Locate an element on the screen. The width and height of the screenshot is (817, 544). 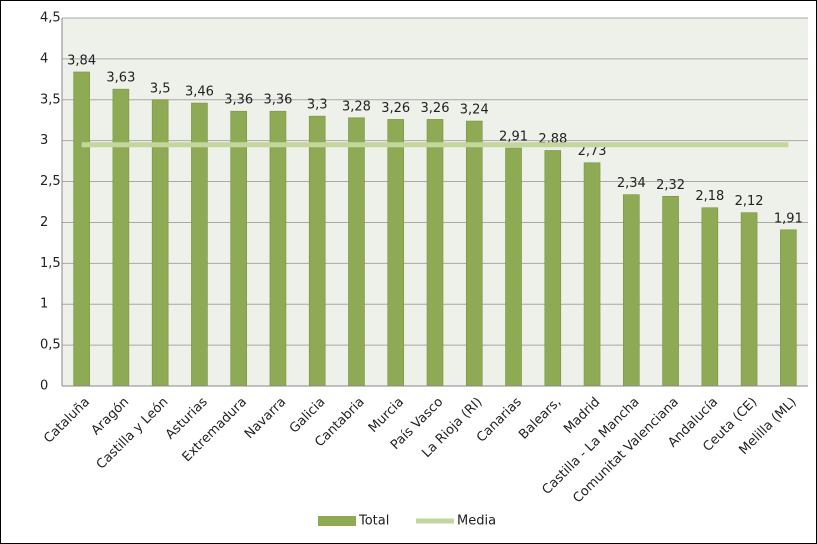
y-tick-label: 1 is located at coordinates (44, 304).